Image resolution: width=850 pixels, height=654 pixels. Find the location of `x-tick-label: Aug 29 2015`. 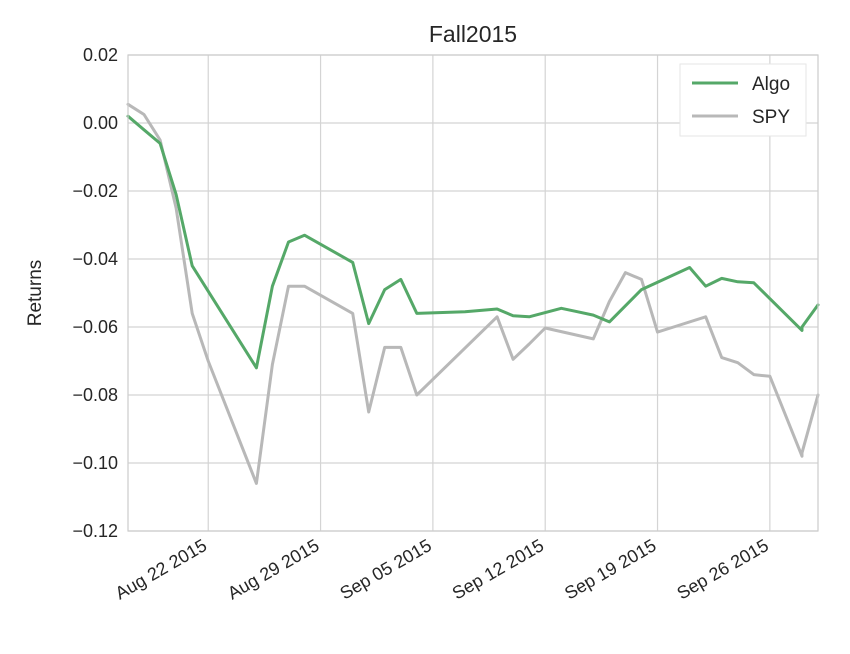

x-tick-label: Aug 29 2015 is located at coordinates (273, 569).